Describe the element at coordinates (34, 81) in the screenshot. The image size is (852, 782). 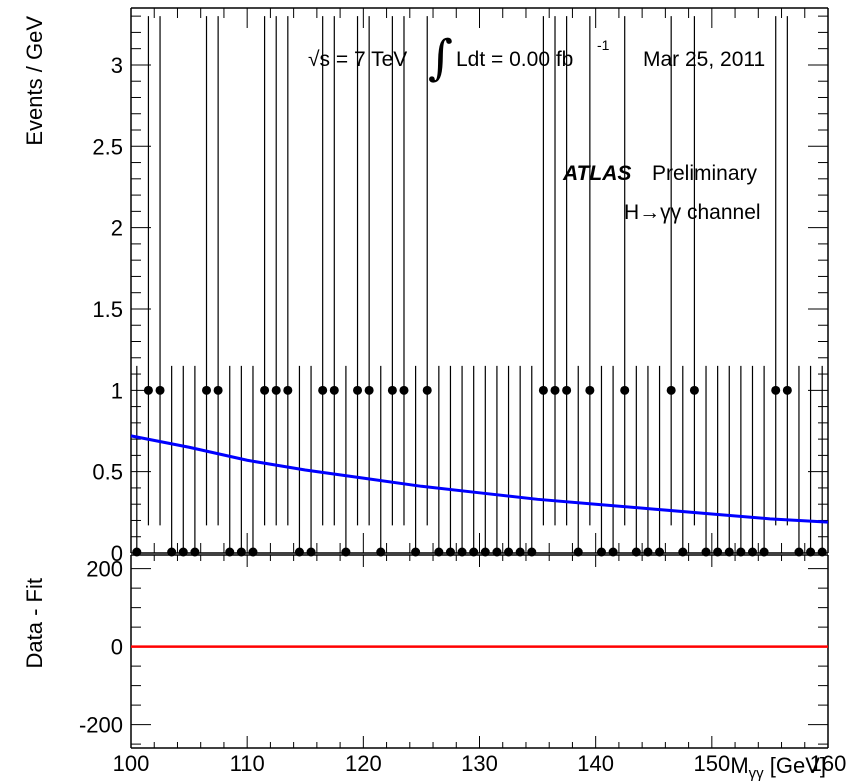
I see `main-y-axis-title: Events / GeV` at that location.